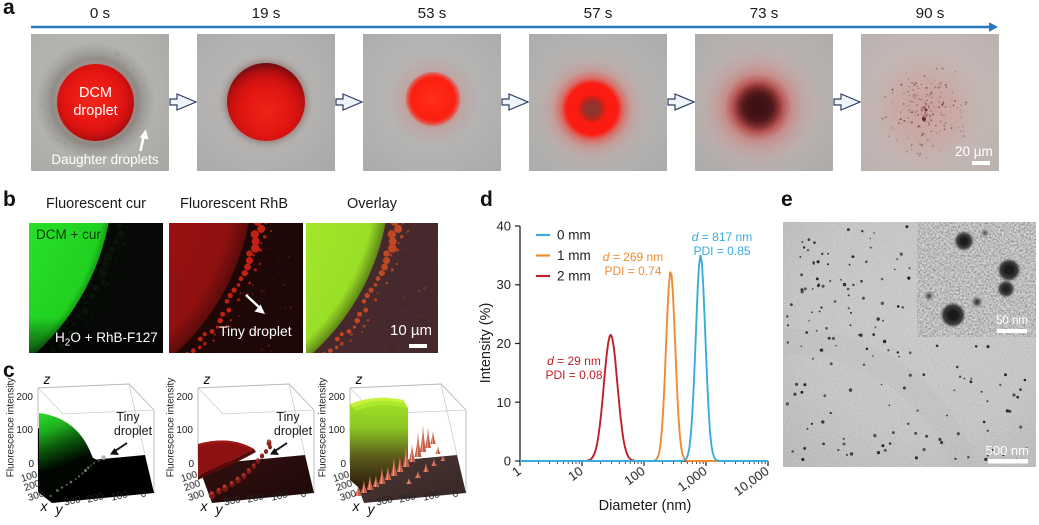 This screenshot has height=525, width=1039. I want to click on svg-text: Diameter (nm), so click(645, 506).